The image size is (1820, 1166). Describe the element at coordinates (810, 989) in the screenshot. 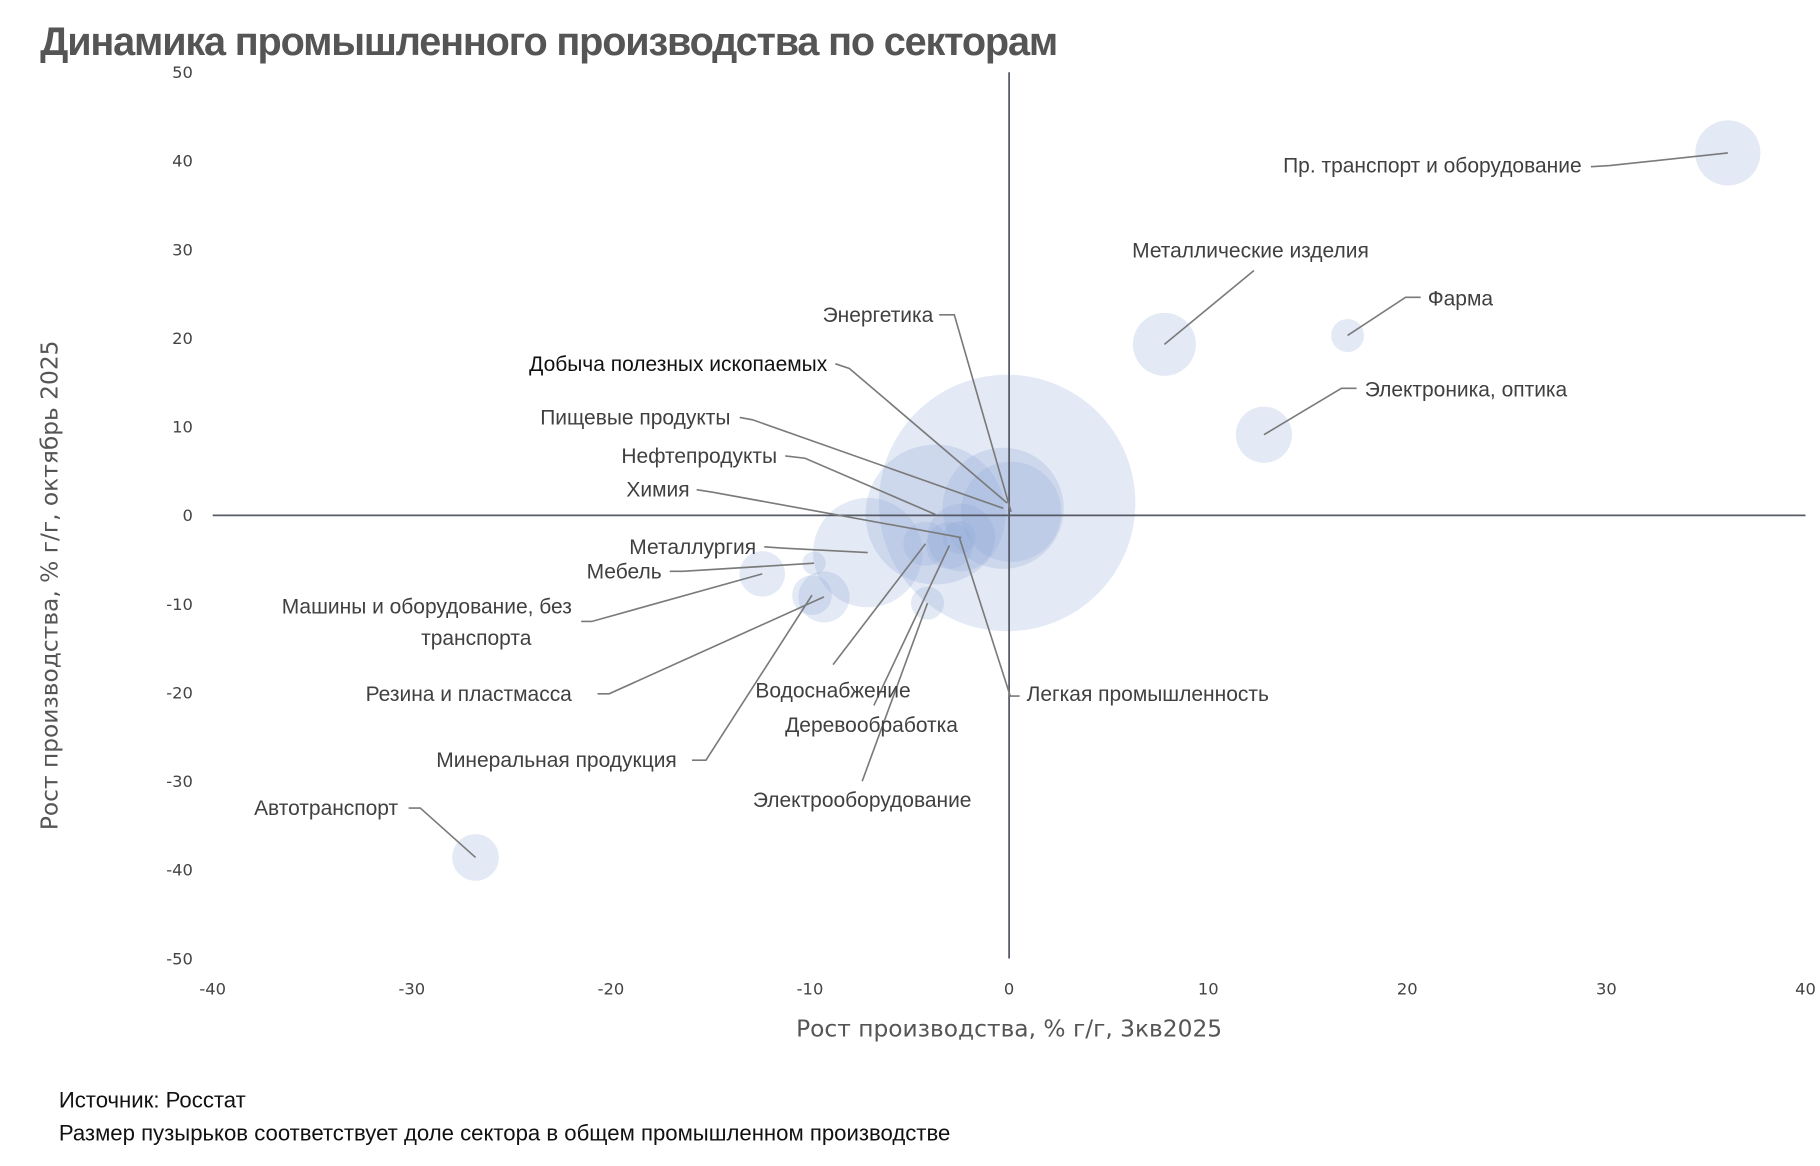

I see `x-tick-label: -10` at that location.